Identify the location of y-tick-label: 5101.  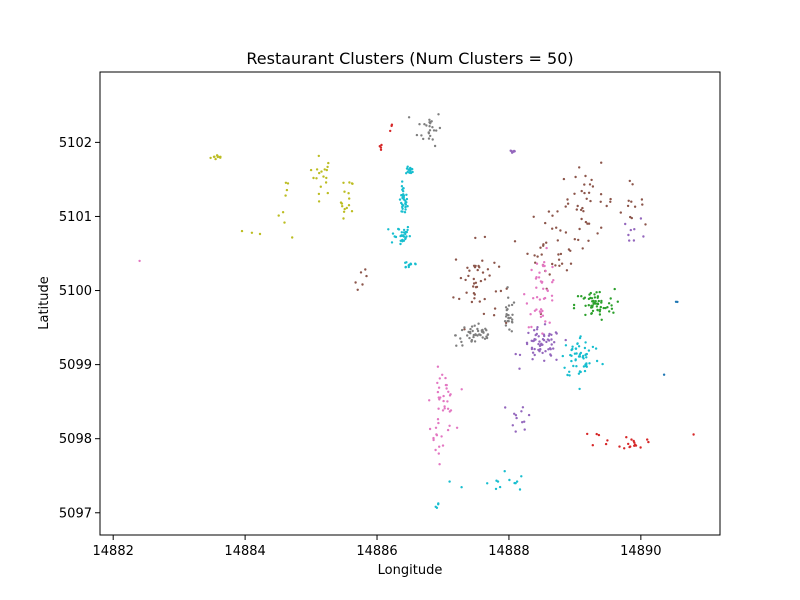
(75, 217).